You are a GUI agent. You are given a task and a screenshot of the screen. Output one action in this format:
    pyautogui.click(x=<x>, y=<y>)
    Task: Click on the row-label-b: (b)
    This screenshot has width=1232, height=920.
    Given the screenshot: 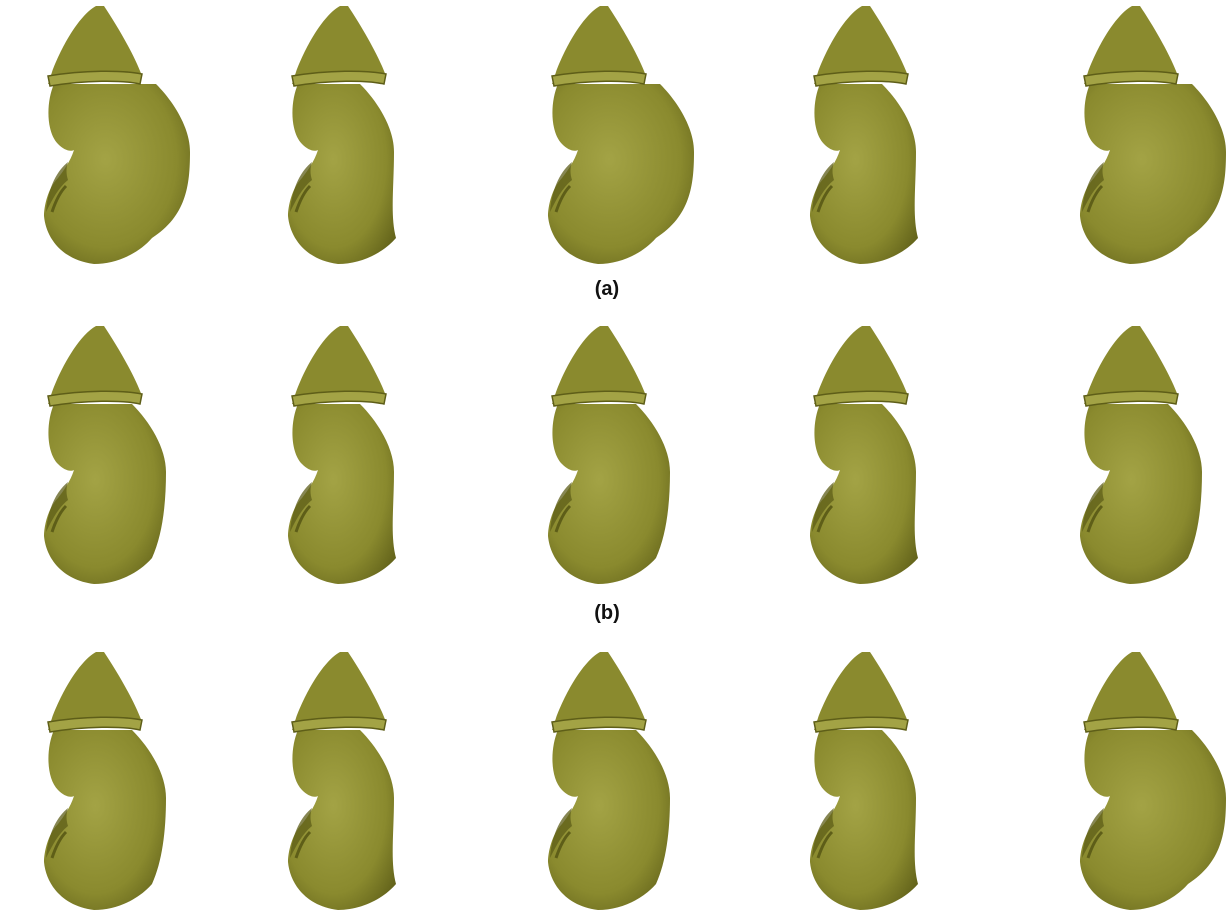 What is the action you would take?
    pyautogui.click(x=607, y=613)
    